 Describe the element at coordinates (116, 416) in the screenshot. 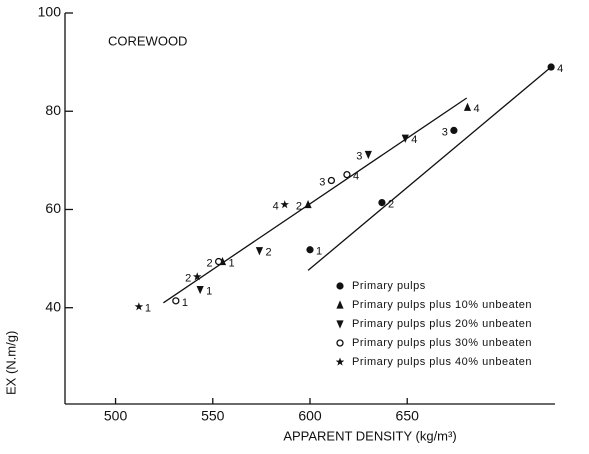

I see `x-tick-label: 500` at that location.